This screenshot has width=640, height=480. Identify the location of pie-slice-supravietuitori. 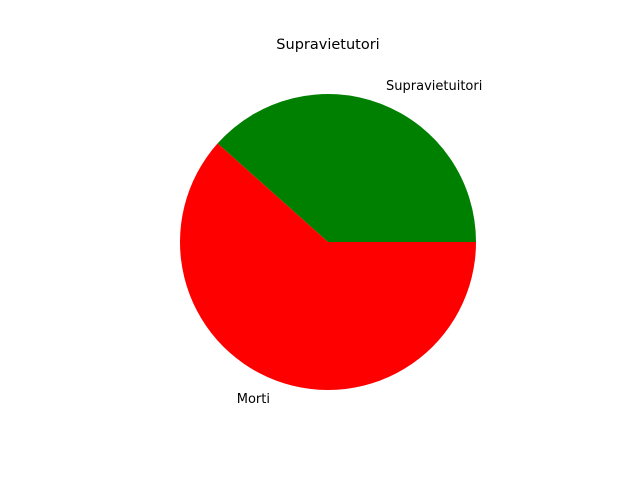
(346, 167).